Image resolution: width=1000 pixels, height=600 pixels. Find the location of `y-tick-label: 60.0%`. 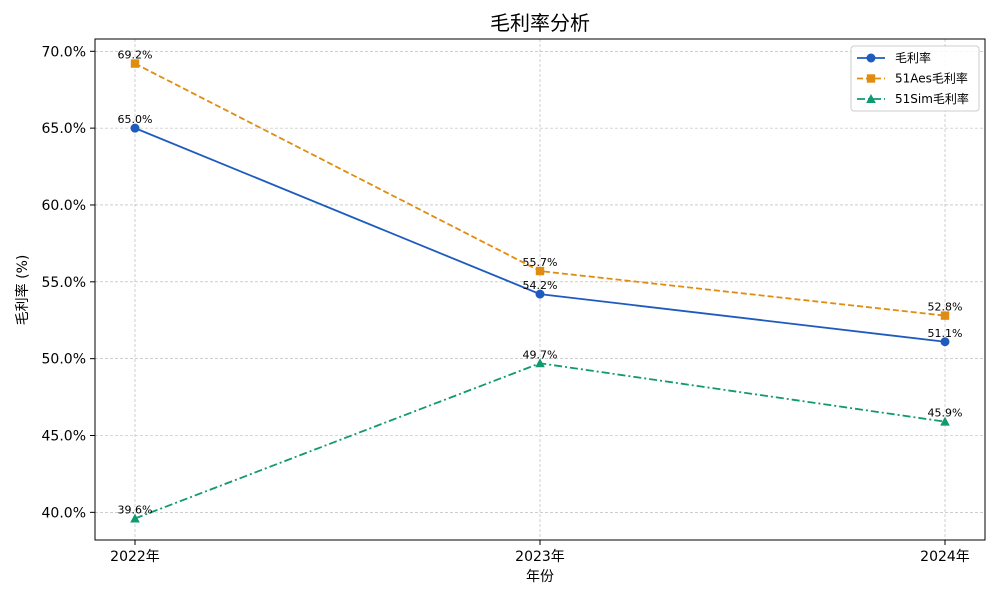

y-tick-label: 60.0% is located at coordinates (64, 206).